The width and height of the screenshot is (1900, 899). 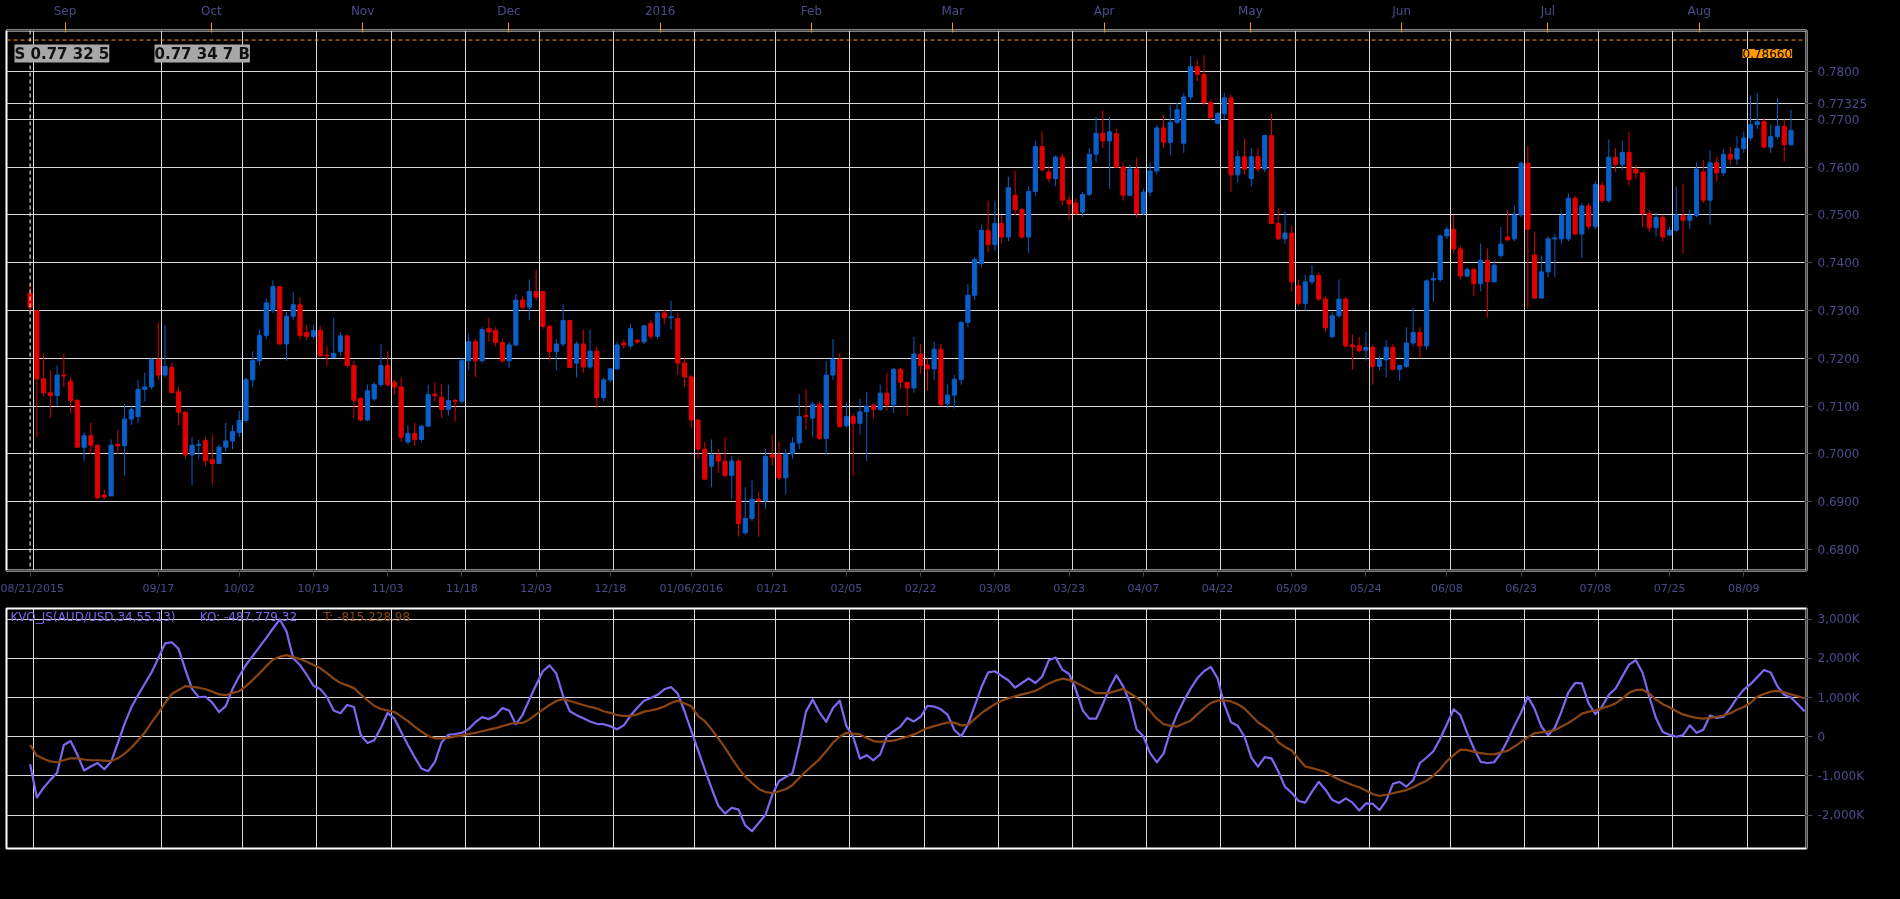 I want to click on y-tick-label: 0.7000, so click(x=1838, y=454).